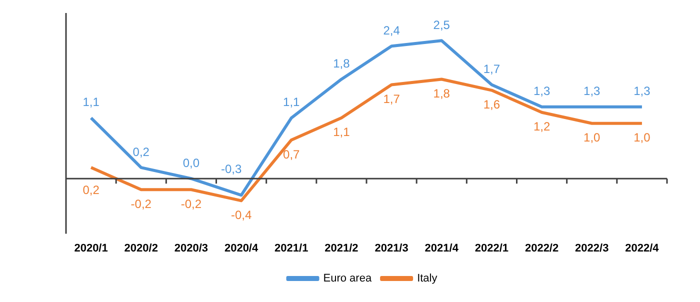 Image resolution: width=700 pixels, height=302 pixels. What do you see at coordinates (441, 25) in the screenshot?
I see `data-label: 2,5` at bounding box center [441, 25].